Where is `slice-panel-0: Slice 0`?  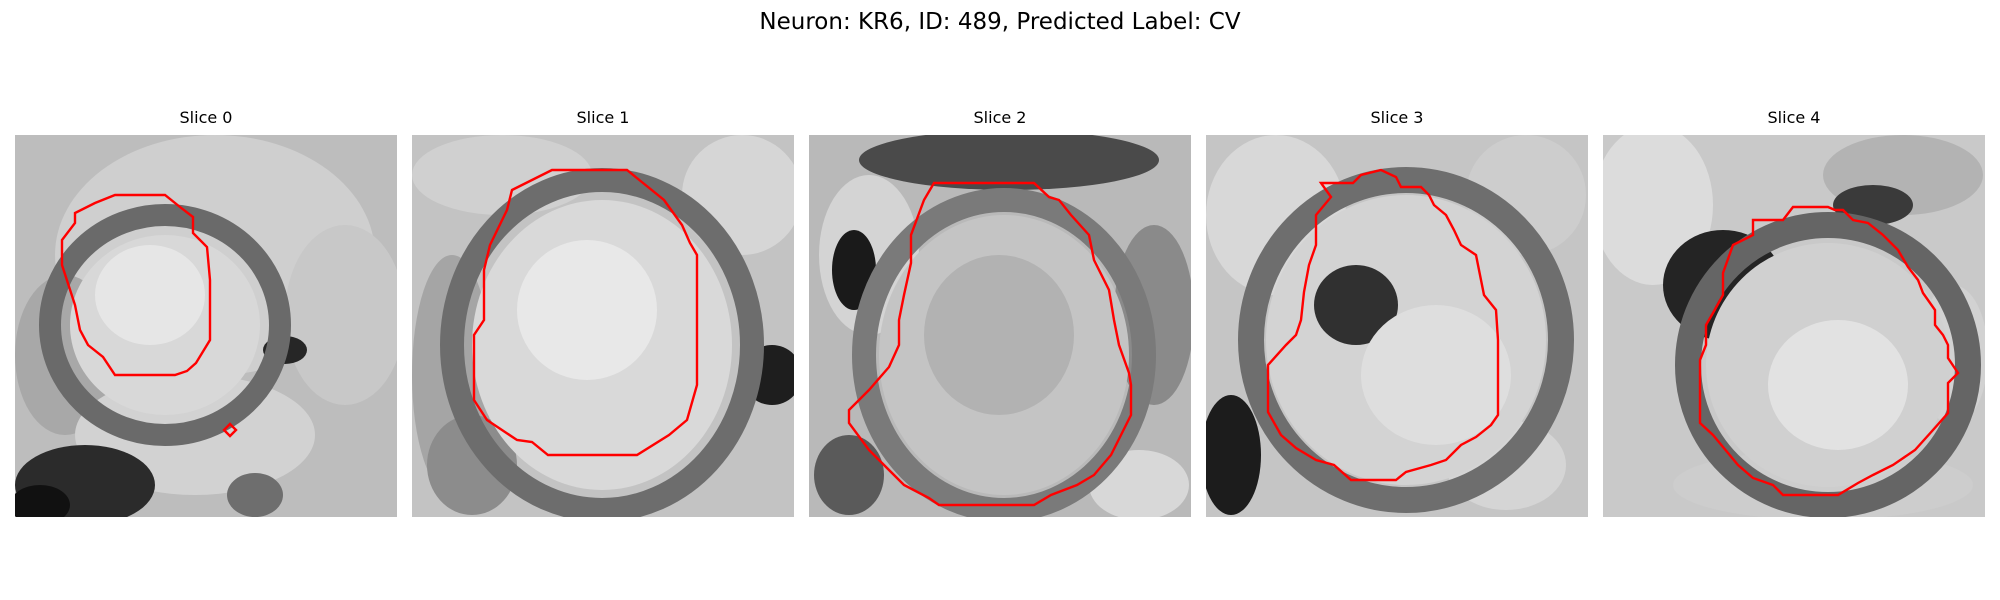 slice-panel-0: Slice 0 is located at coordinates (206, 331).